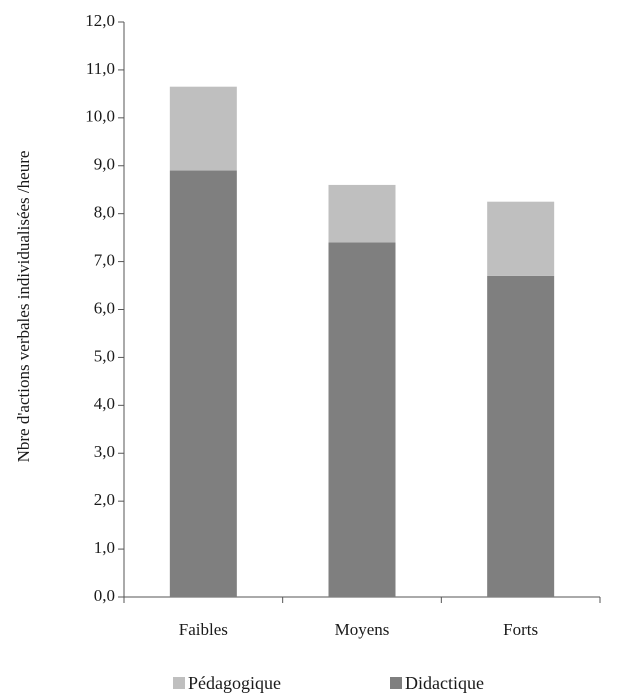 Image resolution: width=626 pixels, height=697 pixels. I want to click on y-tick-label: 0,0, so click(104, 595).